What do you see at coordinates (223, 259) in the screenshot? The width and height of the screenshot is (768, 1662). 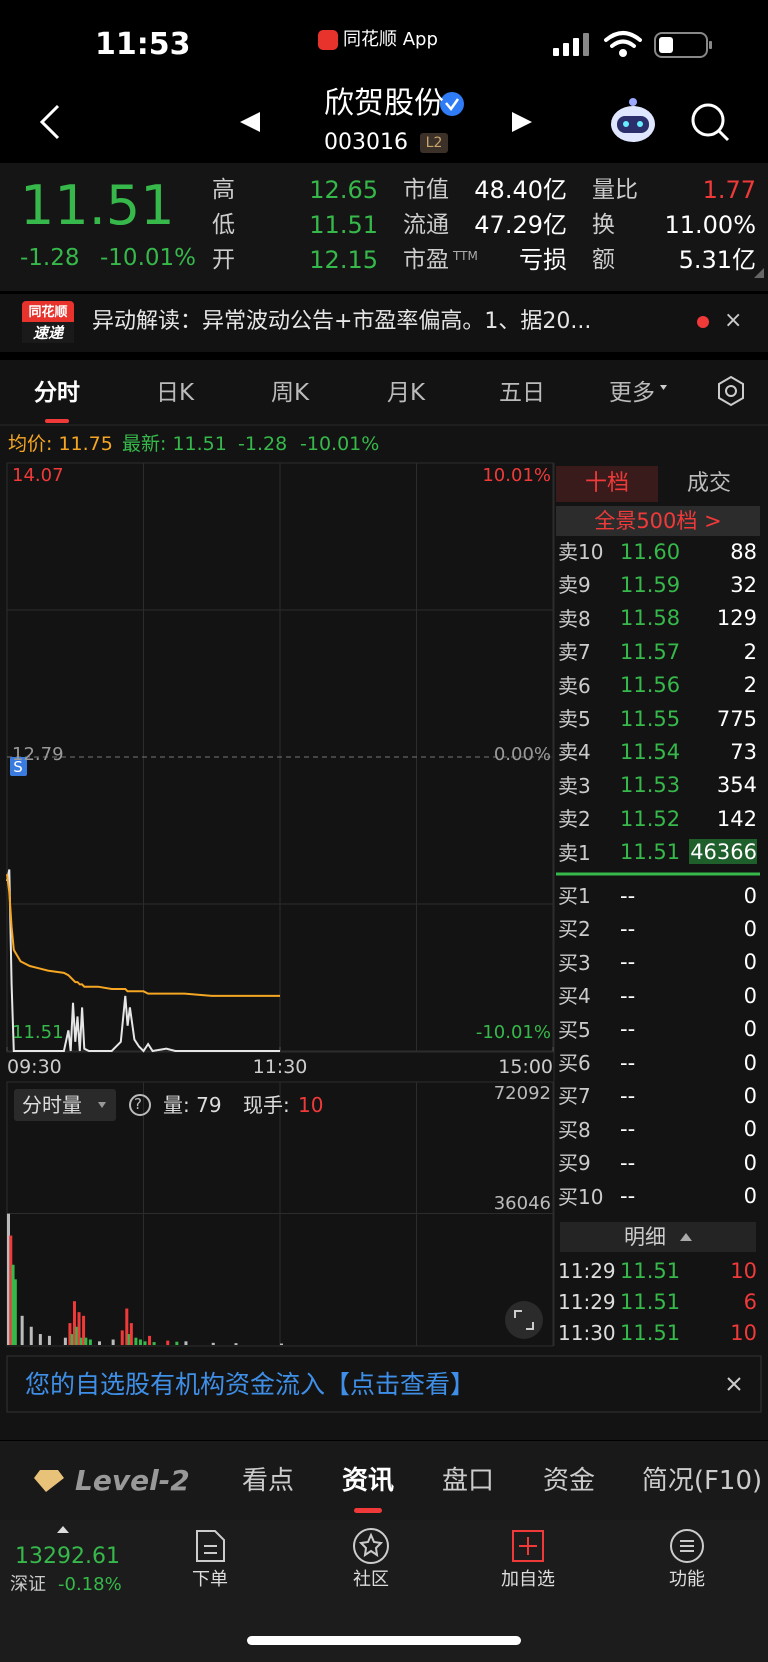 I see `stat-label: 开` at bounding box center [223, 259].